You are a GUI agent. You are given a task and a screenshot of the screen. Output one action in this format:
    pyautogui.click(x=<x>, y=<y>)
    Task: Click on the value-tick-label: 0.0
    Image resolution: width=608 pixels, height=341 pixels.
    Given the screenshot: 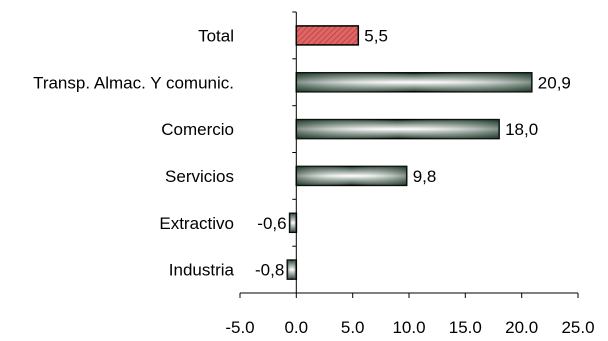 What is the action you would take?
    pyautogui.click(x=296, y=327)
    